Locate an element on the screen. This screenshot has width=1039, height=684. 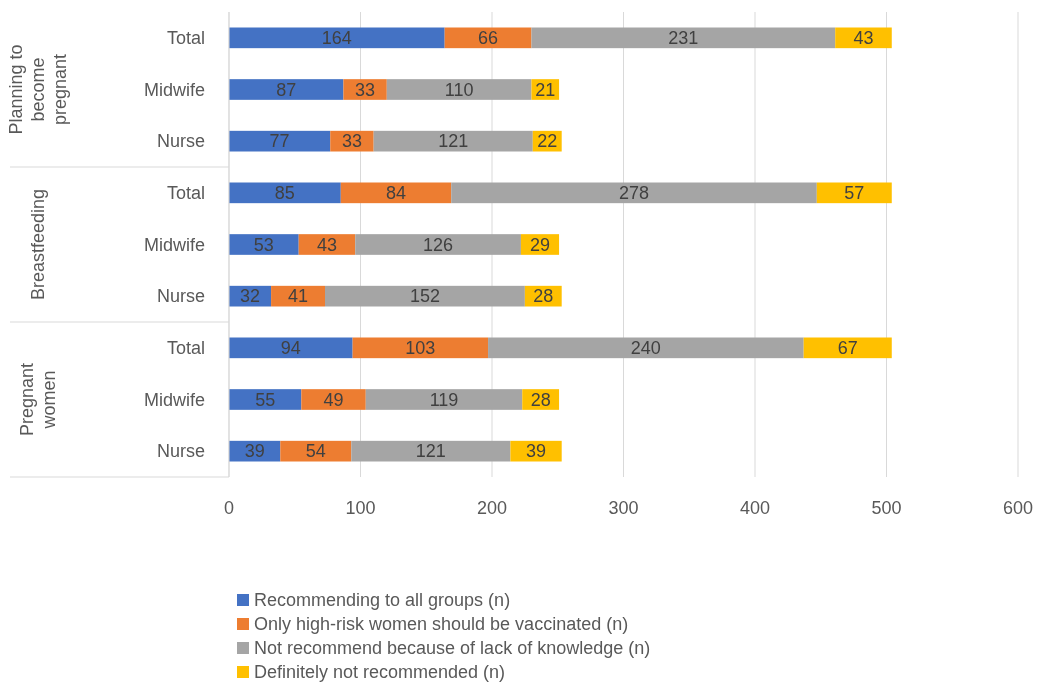
data-label: 67 is located at coordinates (847, 348).